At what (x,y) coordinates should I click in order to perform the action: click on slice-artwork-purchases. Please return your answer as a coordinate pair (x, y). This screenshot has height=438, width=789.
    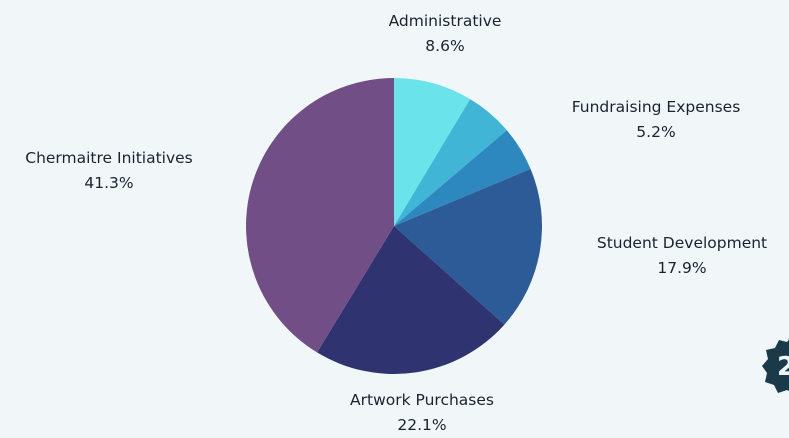
    Looking at the image, I should click on (411, 300).